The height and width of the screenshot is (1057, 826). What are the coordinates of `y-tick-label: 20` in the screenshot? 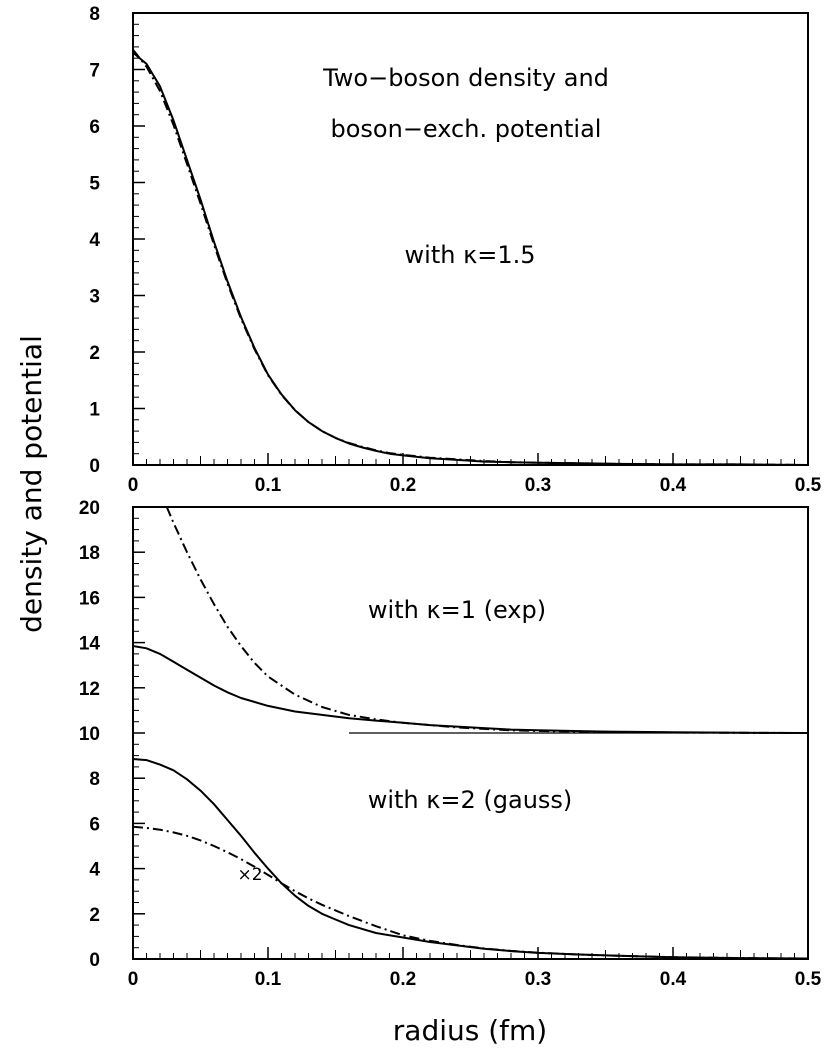 It's located at (89, 508).